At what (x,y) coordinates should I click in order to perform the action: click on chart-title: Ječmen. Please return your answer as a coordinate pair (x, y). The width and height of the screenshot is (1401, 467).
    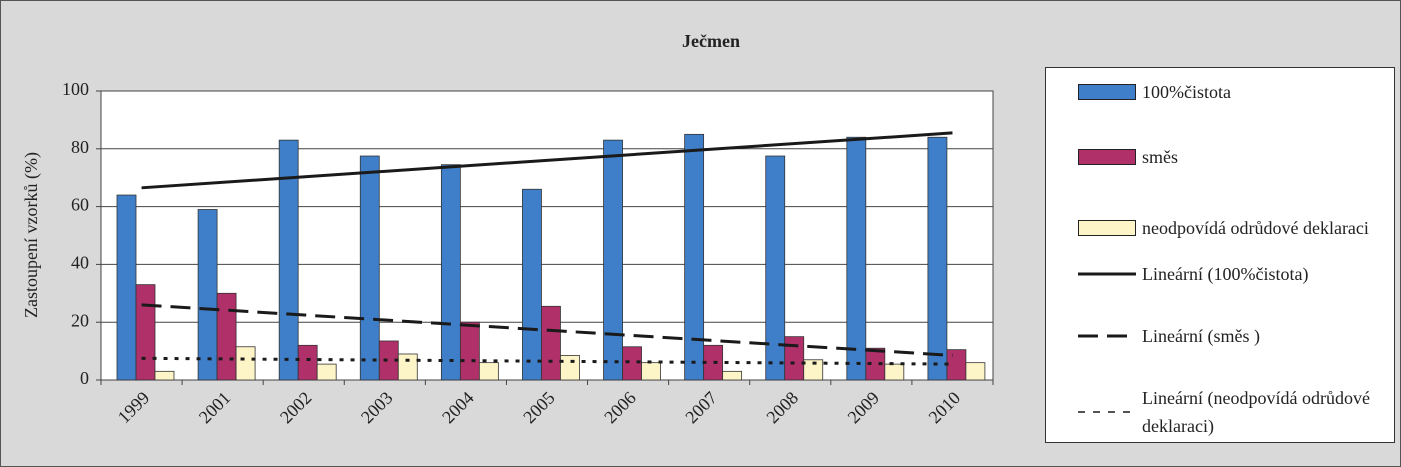
    Looking at the image, I should click on (711, 41).